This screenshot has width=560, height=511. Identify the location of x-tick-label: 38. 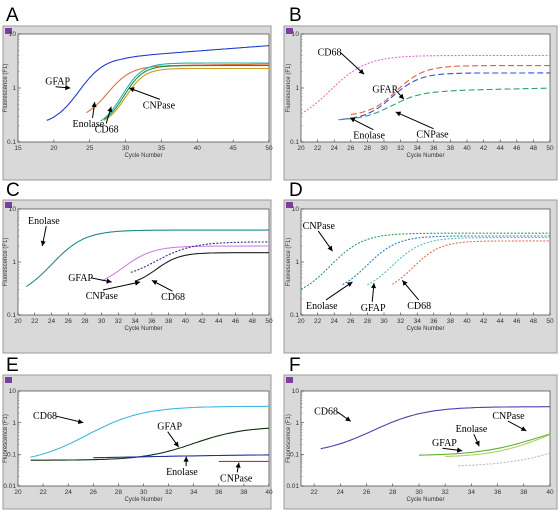
(451, 321).